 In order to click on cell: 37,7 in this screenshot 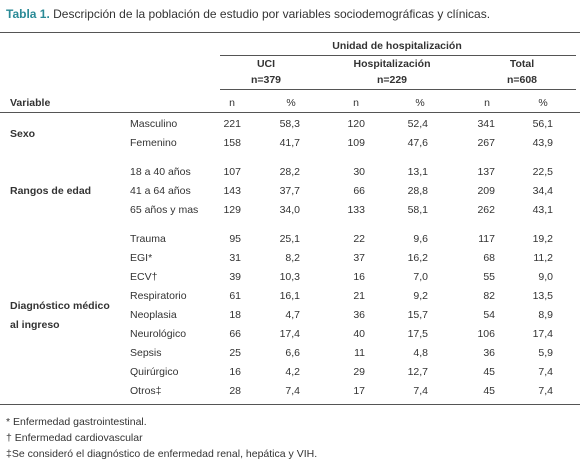, I will do `click(289, 191)`.